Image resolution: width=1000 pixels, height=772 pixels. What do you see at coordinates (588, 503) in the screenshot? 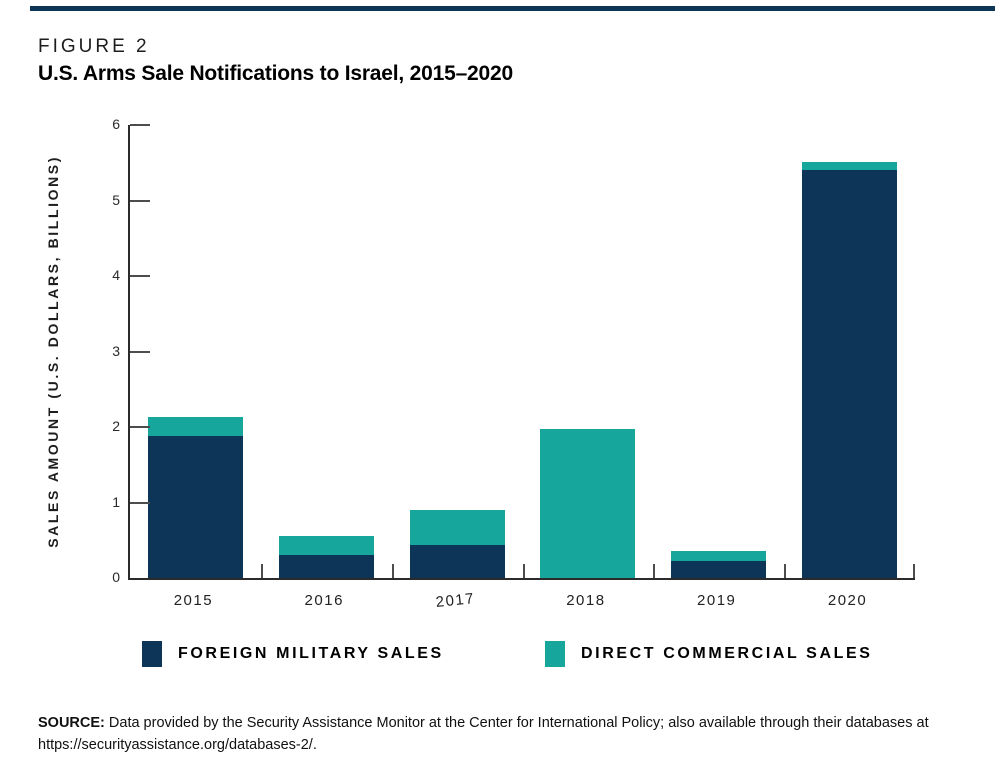
I see `bar-segment-2018-dcs` at bounding box center [588, 503].